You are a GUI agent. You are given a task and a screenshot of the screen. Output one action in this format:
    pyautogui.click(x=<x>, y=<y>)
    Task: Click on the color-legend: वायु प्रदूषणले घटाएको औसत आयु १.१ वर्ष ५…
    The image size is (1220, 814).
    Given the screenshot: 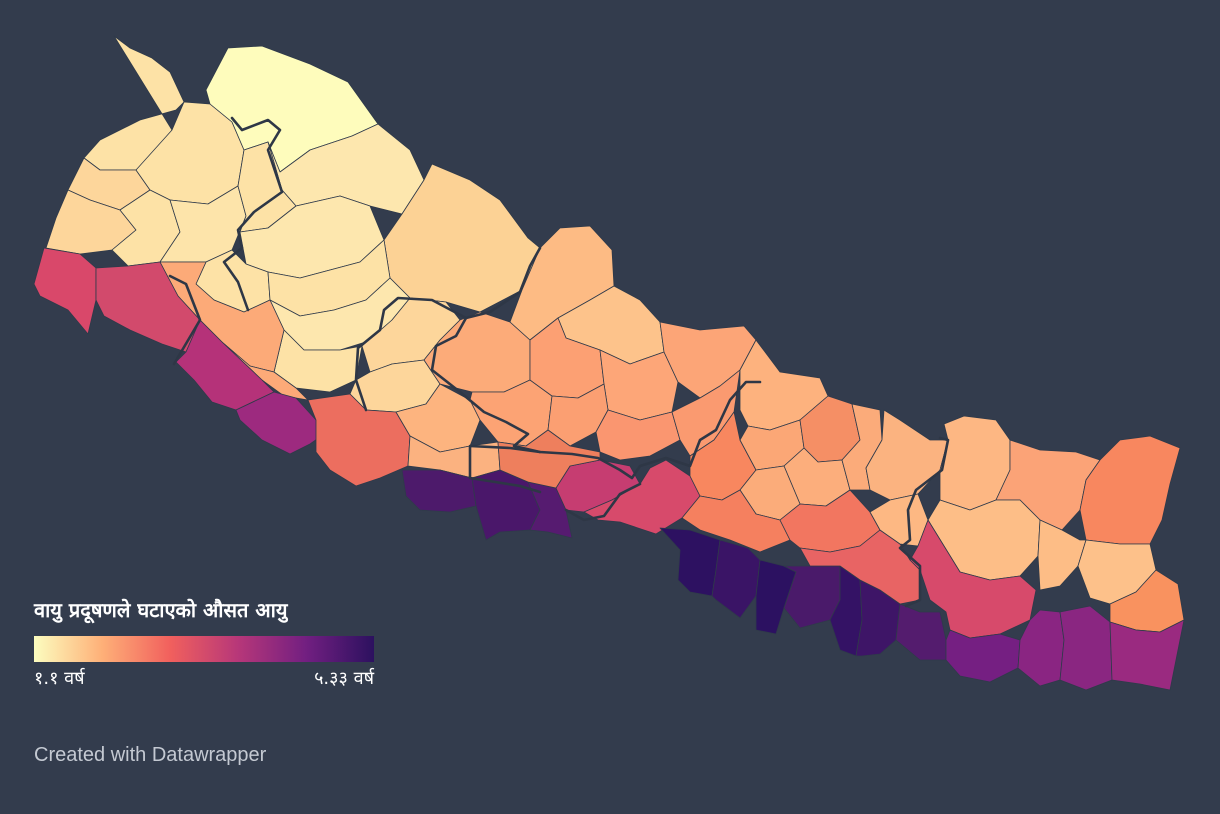 What is the action you would take?
    pyautogui.click(x=204, y=644)
    